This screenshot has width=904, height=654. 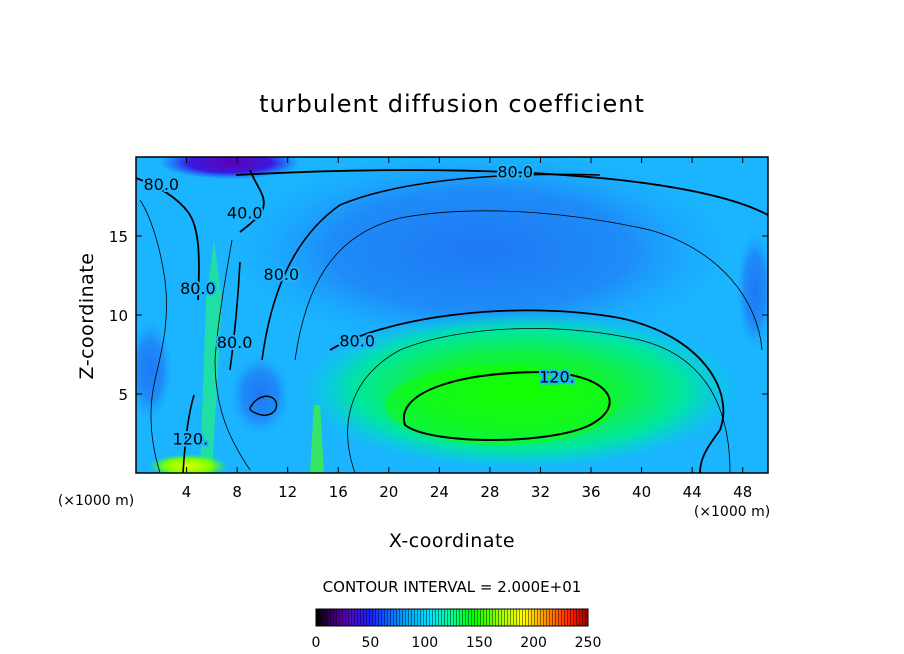 What do you see at coordinates (316, 643) in the screenshot?
I see `colorbar-tick-label: 0` at bounding box center [316, 643].